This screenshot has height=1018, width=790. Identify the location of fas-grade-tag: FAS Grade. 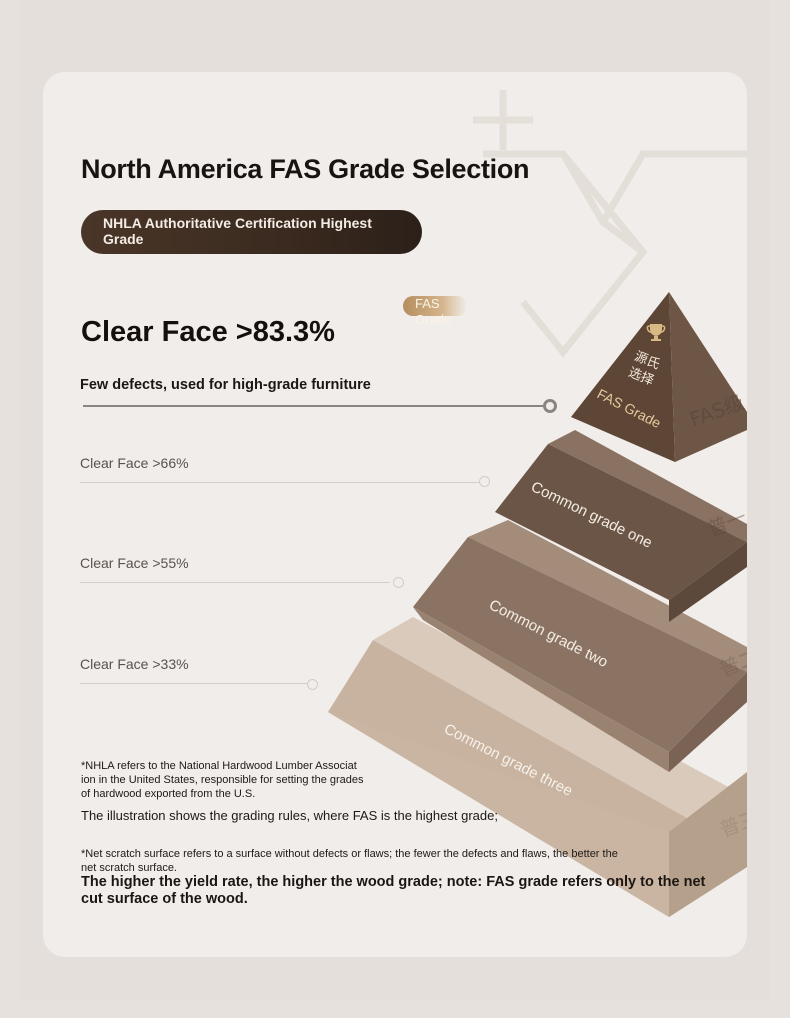
(435, 311).